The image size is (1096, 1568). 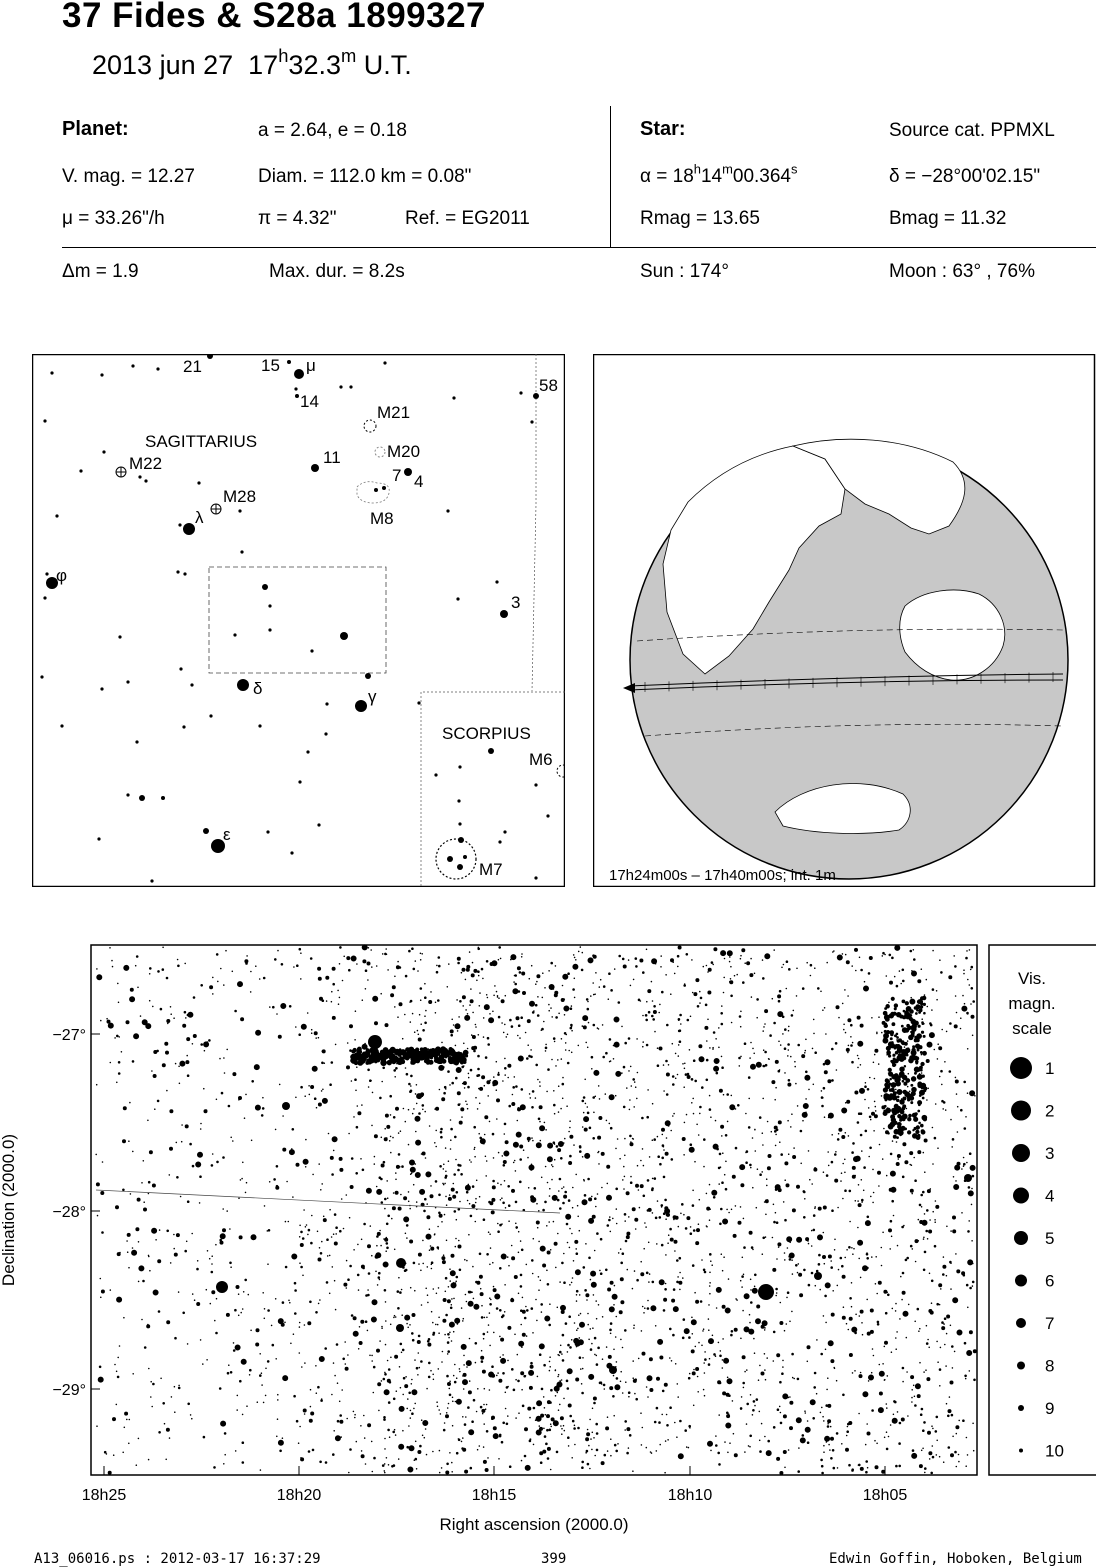 What do you see at coordinates (332, 130) in the screenshot?
I see `planet-orbit: a = 2.64, e = 0.18` at bounding box center [332, 130].